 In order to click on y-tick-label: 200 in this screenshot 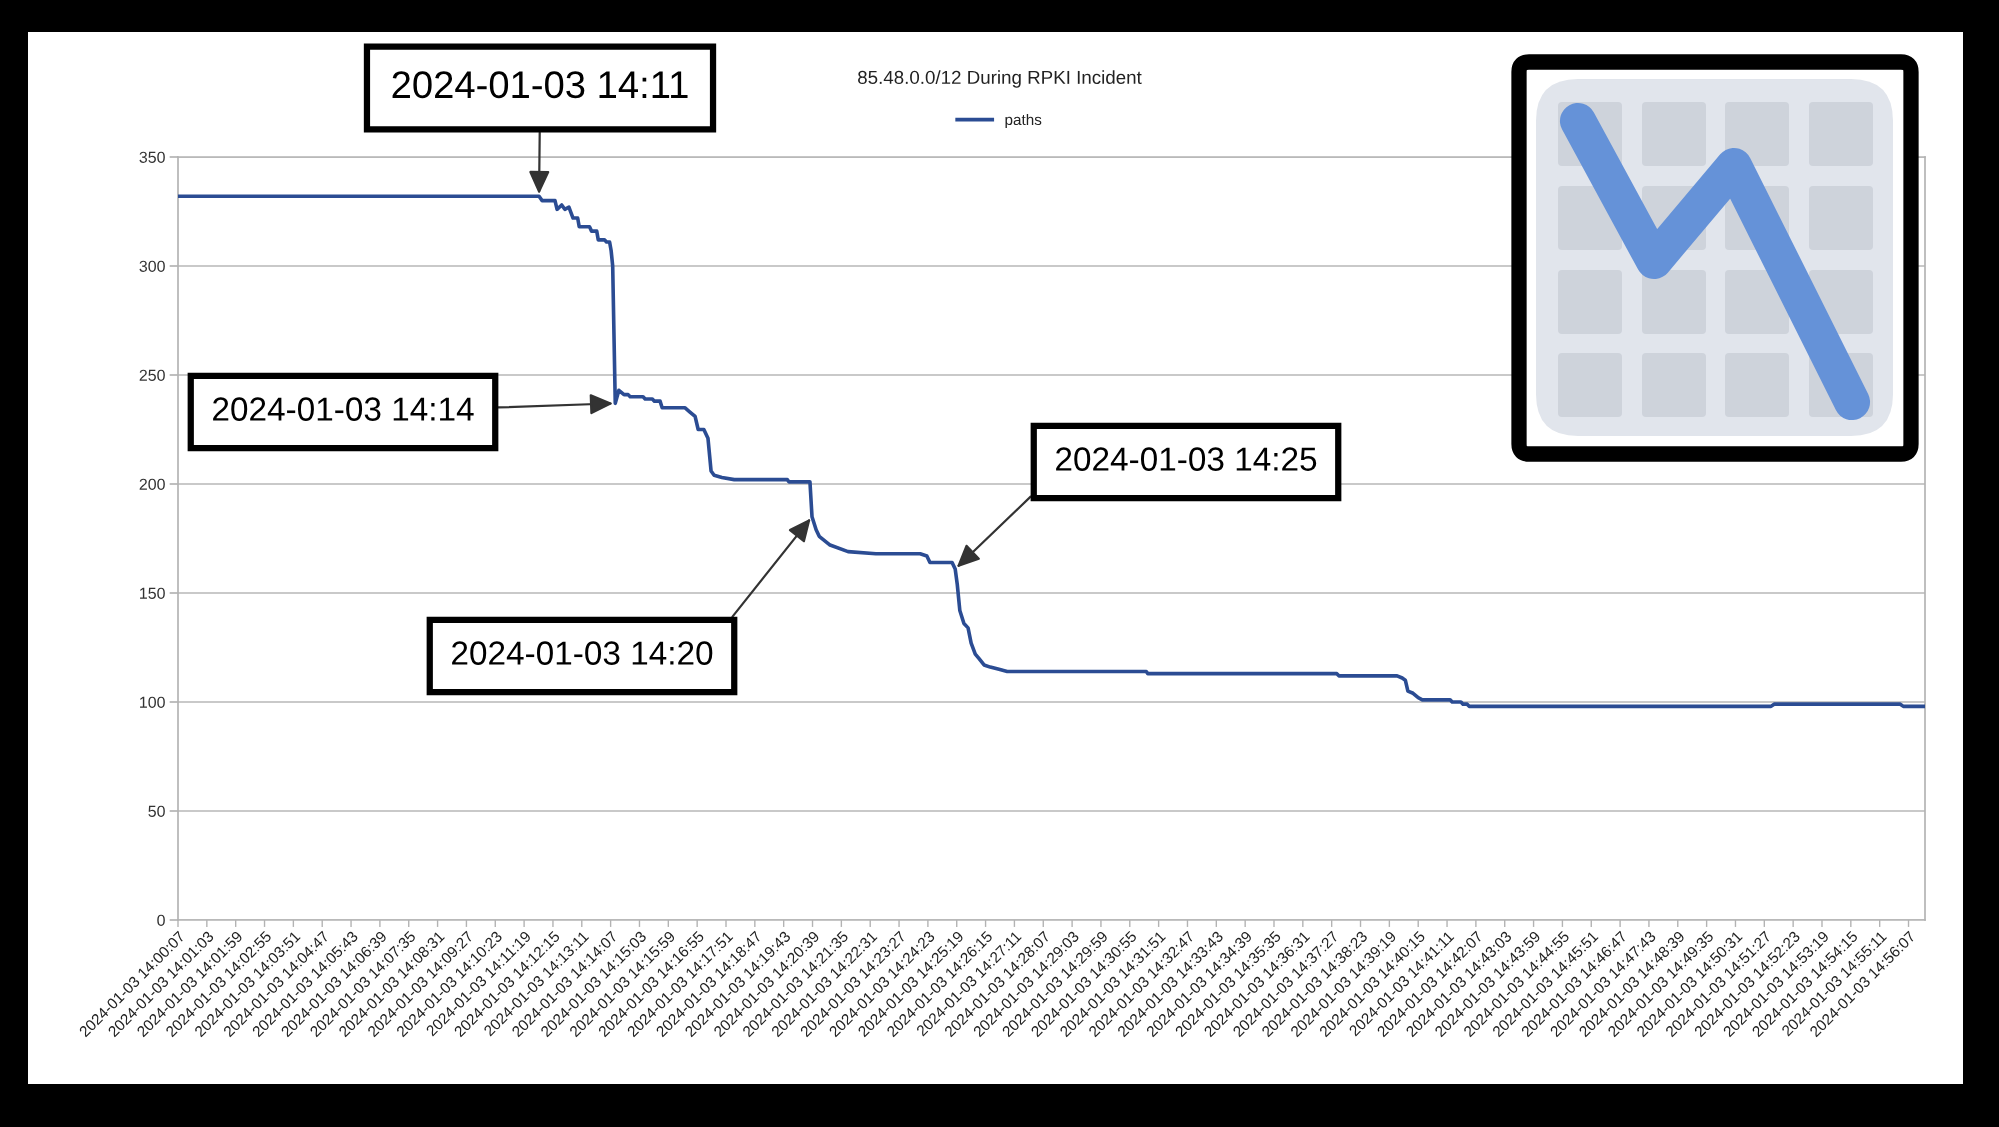, I will do `click(152, 484)`.